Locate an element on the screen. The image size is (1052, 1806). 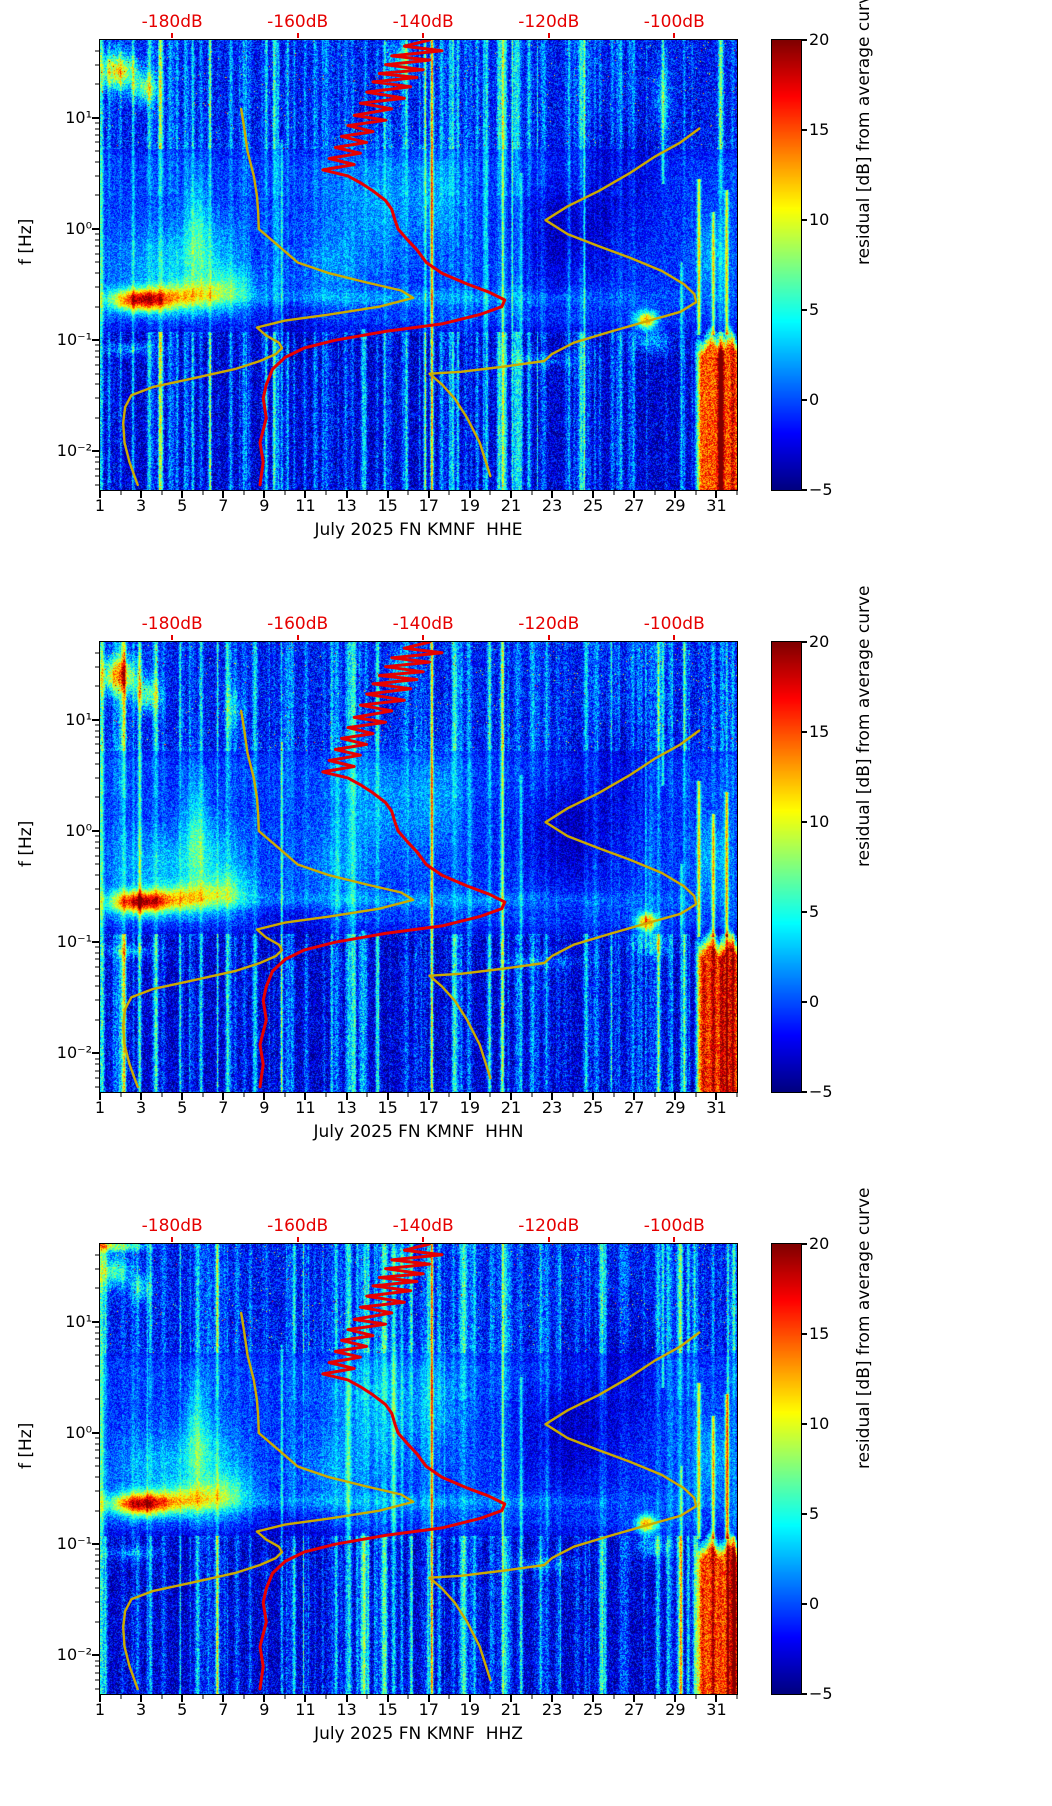
x-axis-title: July 2025 FN KMNF HHZ is located at coordinates (418, 1734).